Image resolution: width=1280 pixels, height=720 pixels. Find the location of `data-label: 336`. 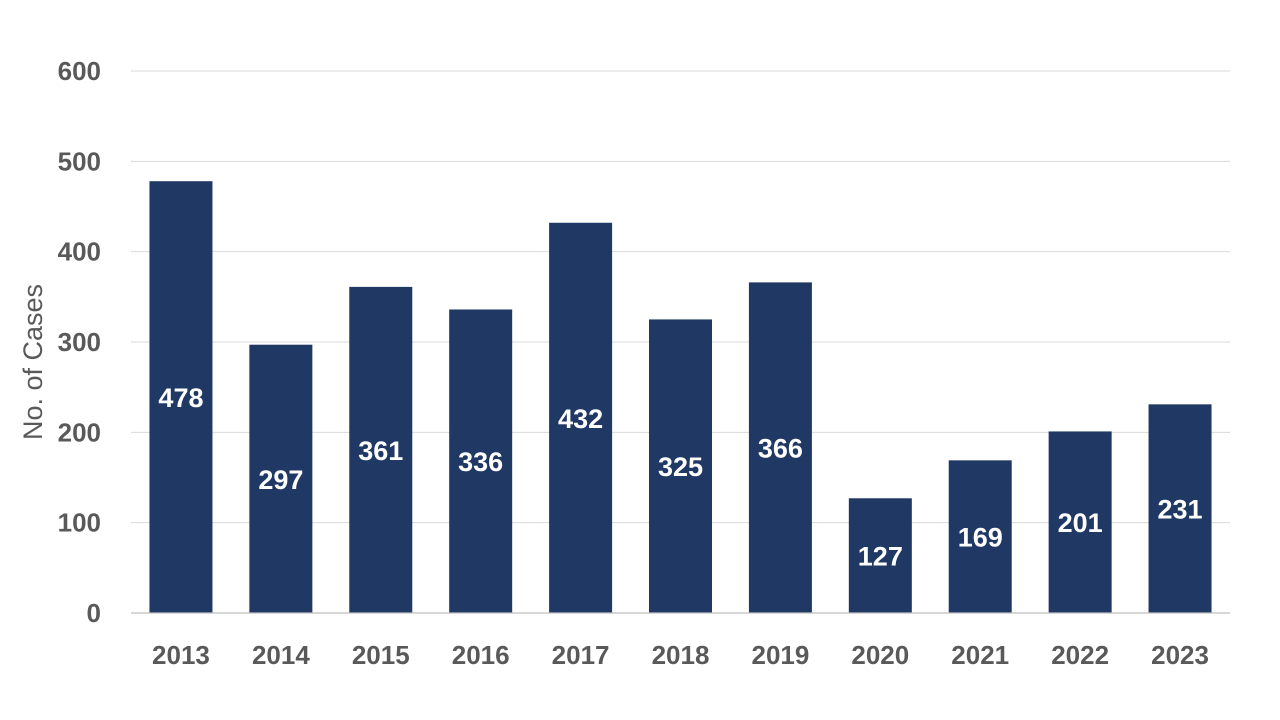

data-label: 336 is located at coordinates (480, 462).